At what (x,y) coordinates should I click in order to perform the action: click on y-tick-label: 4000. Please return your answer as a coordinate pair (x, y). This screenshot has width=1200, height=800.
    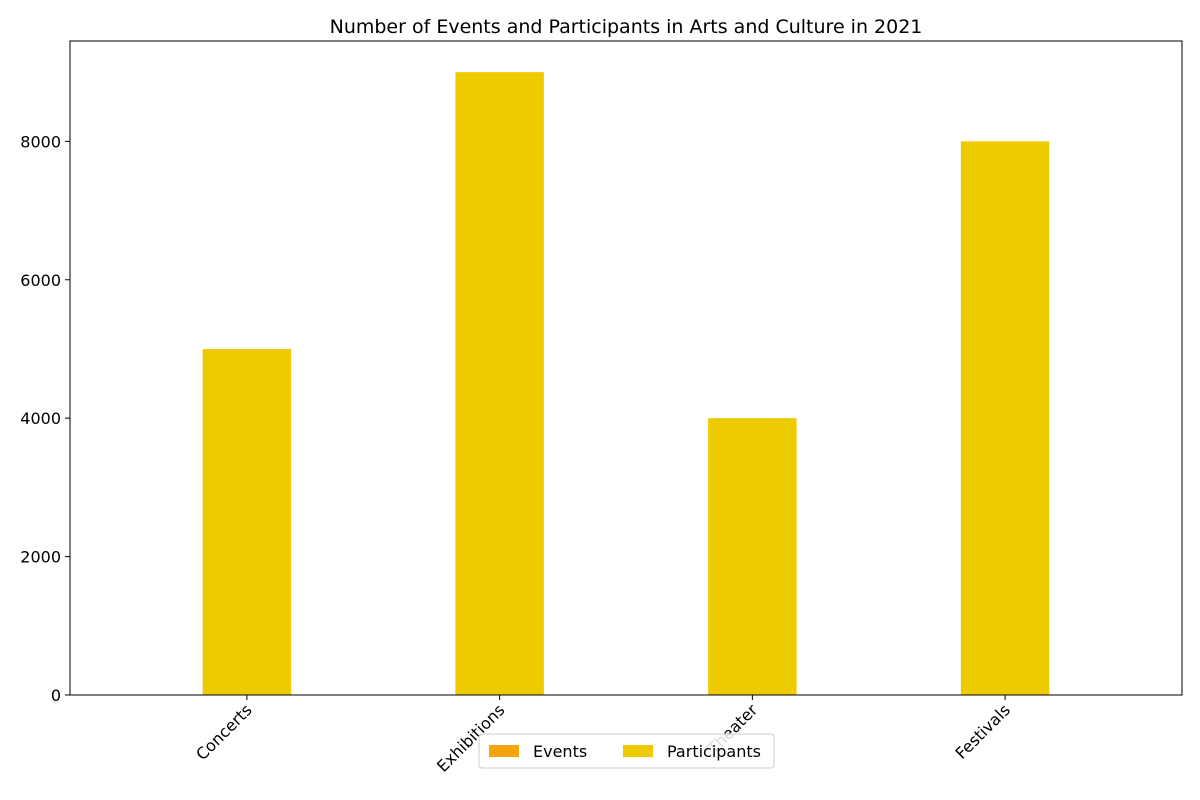
    Looking at the image, I should click on (40, 418).